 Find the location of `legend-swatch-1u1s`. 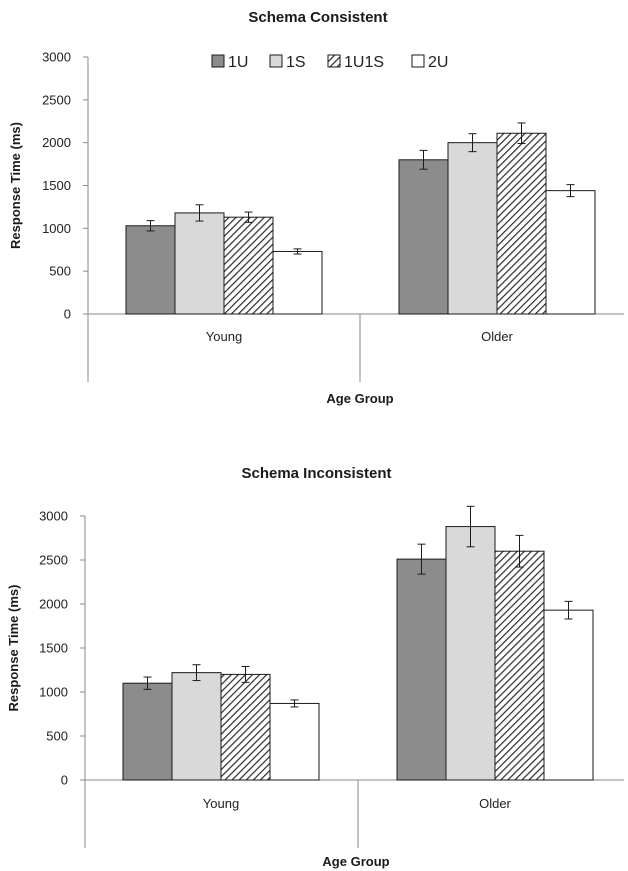

legend-swatch-1u1s is located at coordinates (334, 61).